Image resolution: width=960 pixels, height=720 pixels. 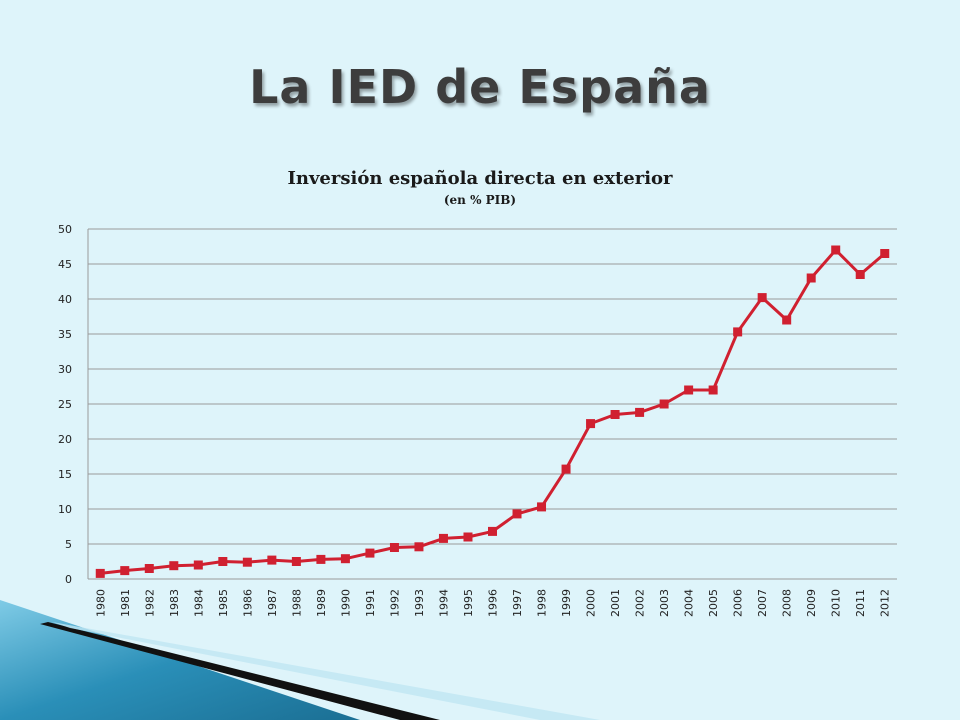 I want to click on y-tick-label: 10, so click(x=65, y=509).